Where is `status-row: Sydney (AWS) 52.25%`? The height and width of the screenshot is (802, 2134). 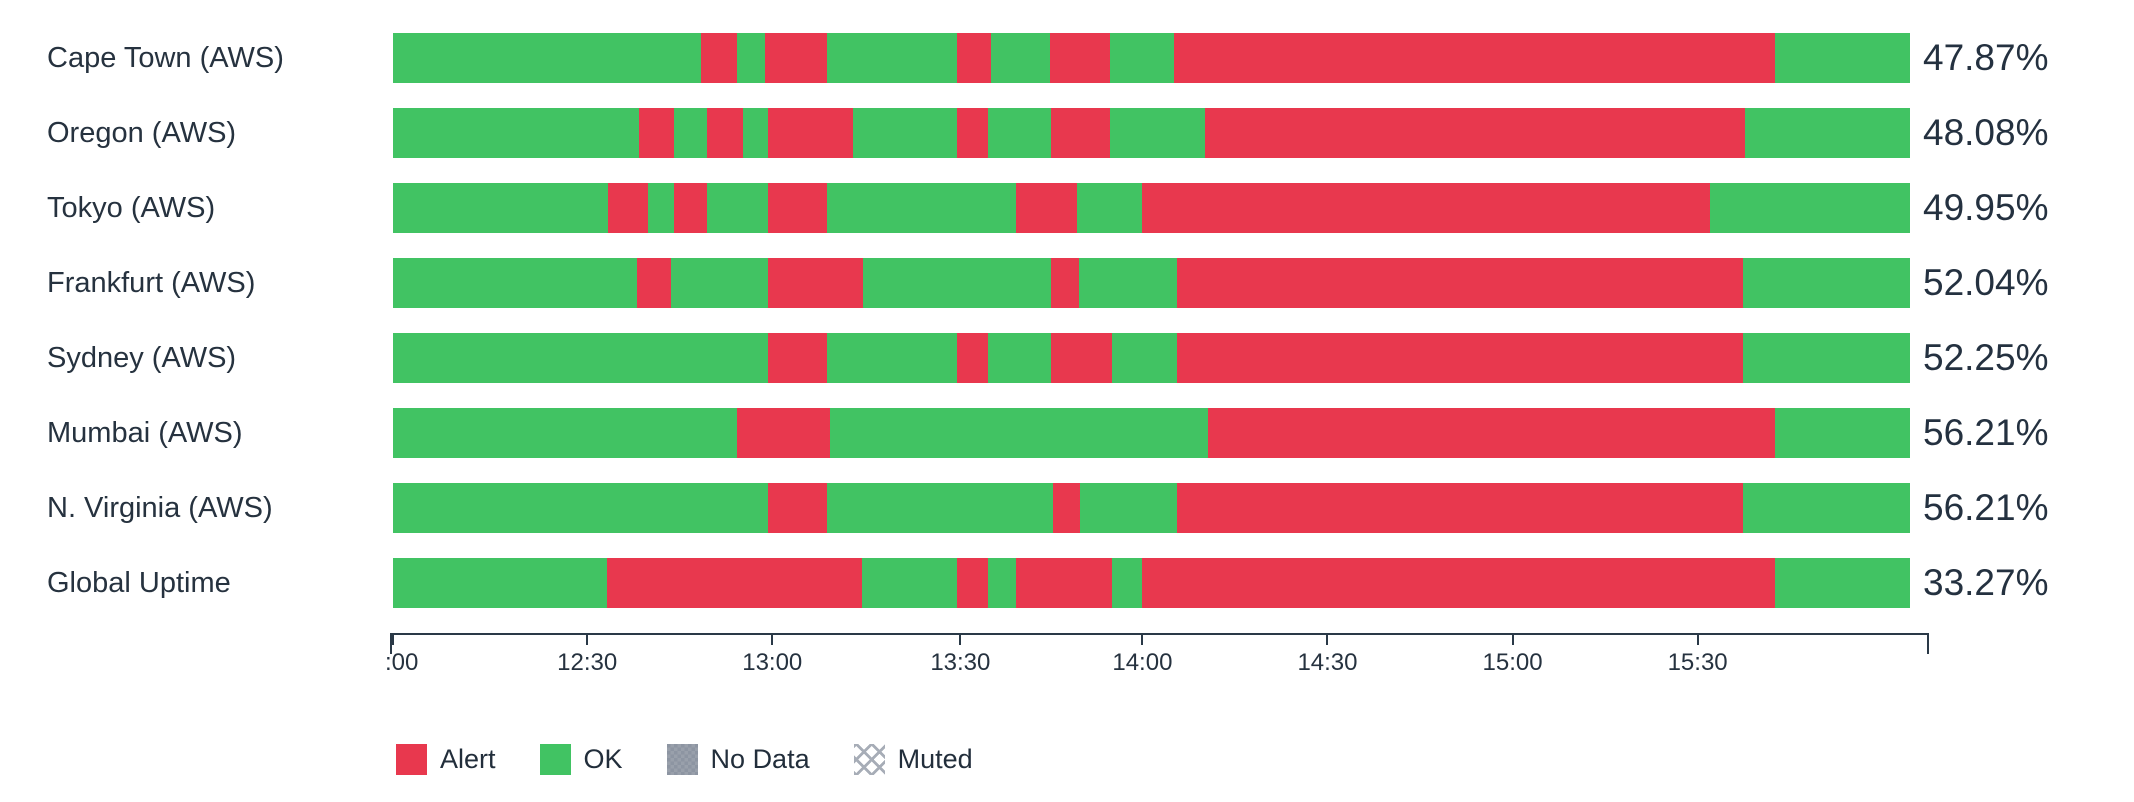
status-row: Sydney (AWS) 52.25% is located at coordinates (1067, 358).